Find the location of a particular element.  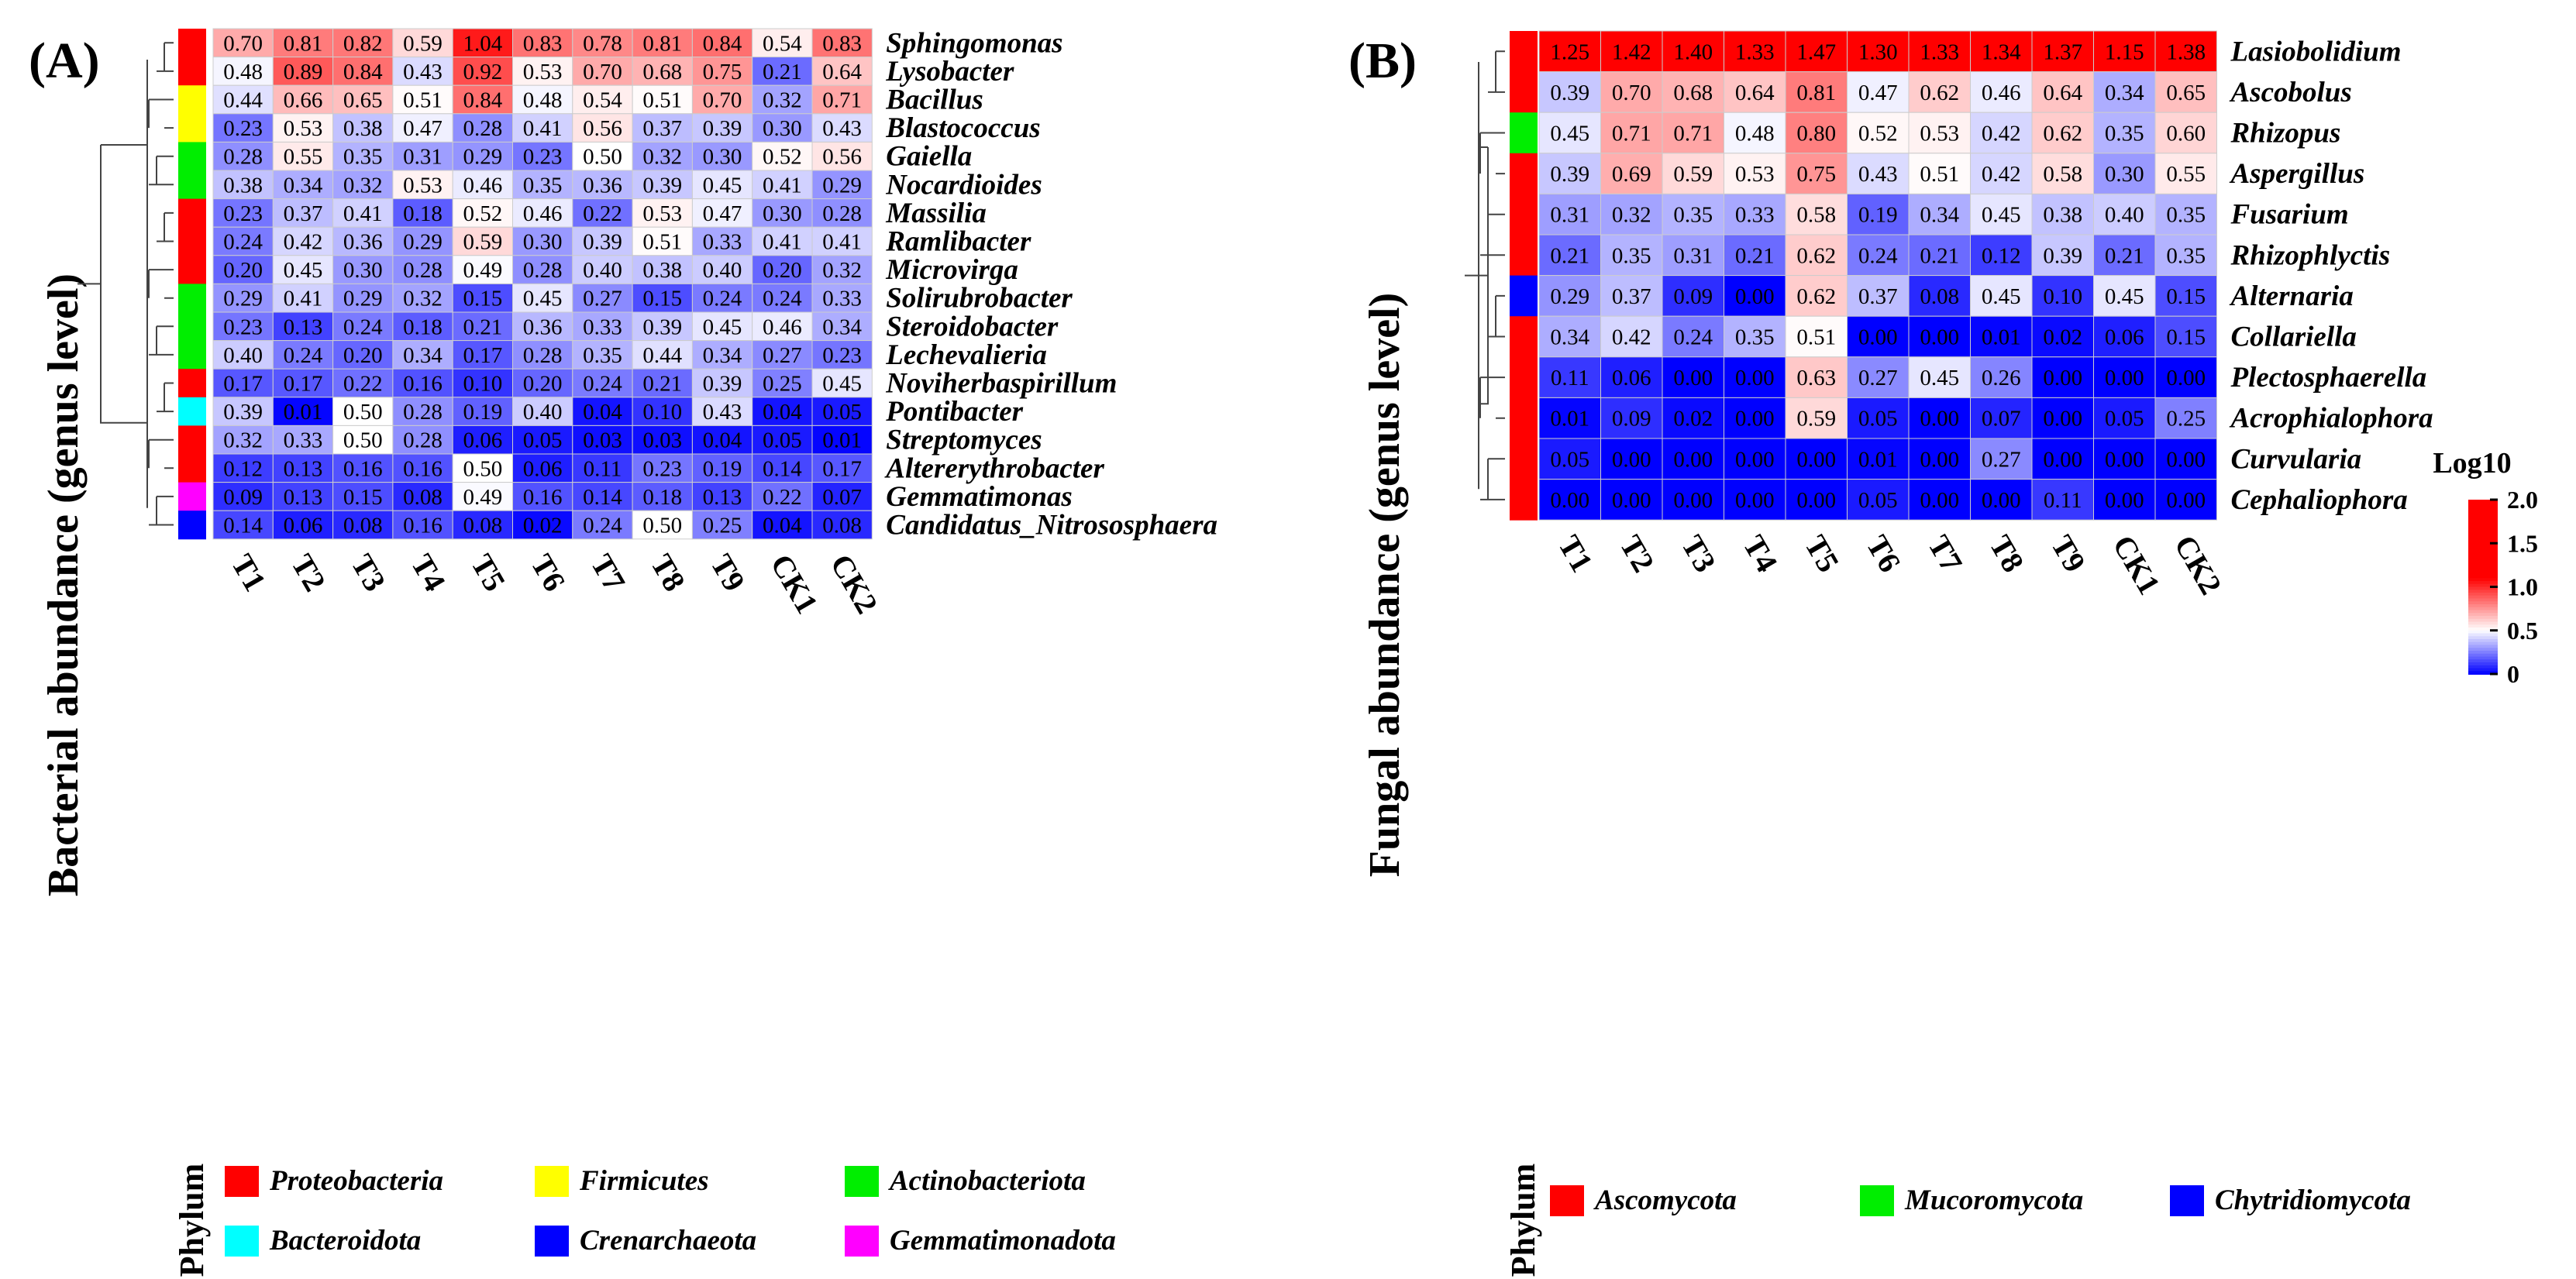

y-axis-label: Bacterial abundance (genus level) is located at coordinates (64, 585).